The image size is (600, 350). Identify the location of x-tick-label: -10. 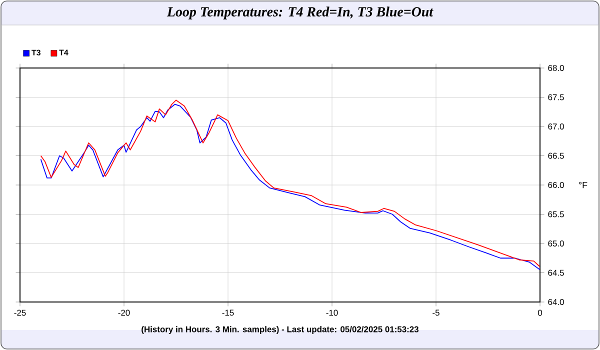
(332, 313).